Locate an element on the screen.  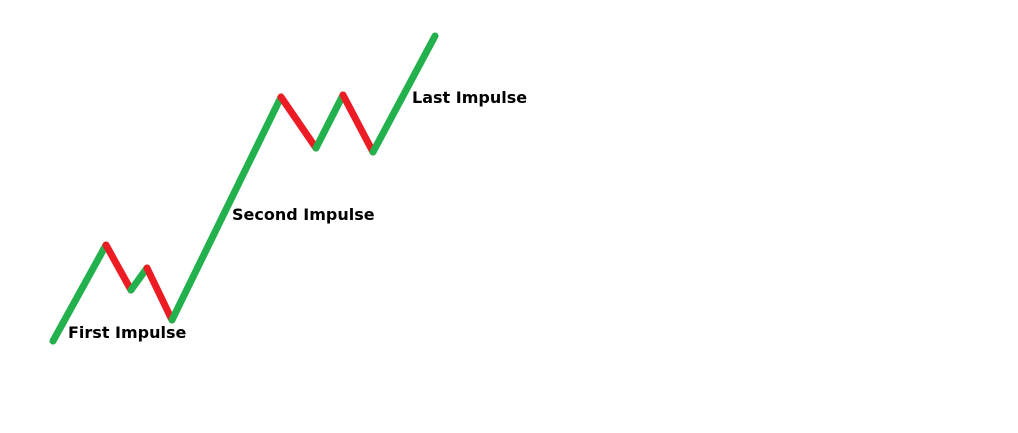
second-impulse-label: Second Impulse is located at coordinates (303, 214).